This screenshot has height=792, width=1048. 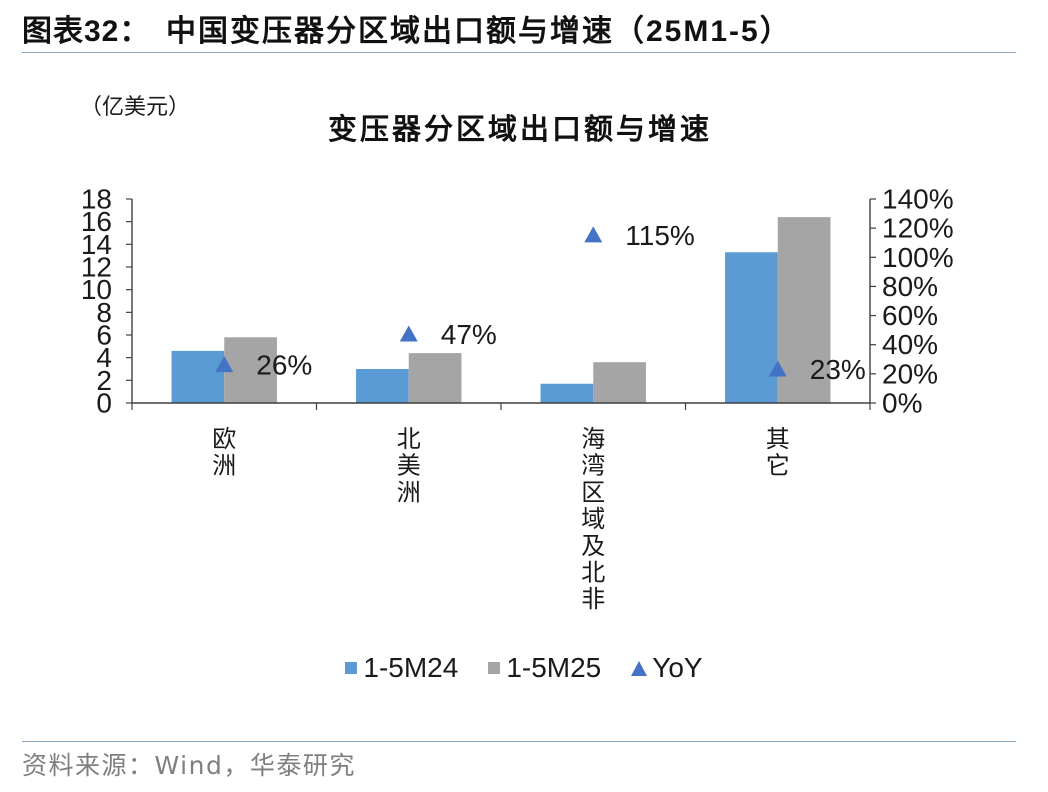 What do you see at coordinates (104, 335) in the screenshot?
I see `y-left-tick-label: 6` at bounding box center [104, 335].